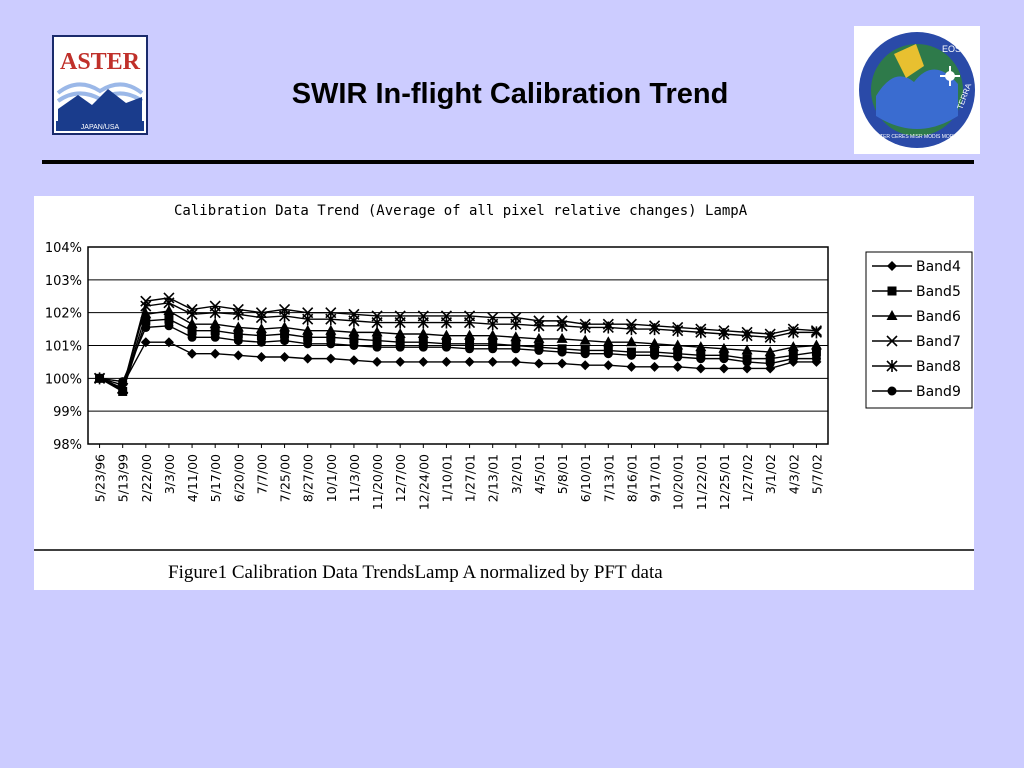 The width and height of the screenshot is (1024, 768). Describe the element at coordinates (919, 330) in the screenshot. I see `legend-box` at that location.